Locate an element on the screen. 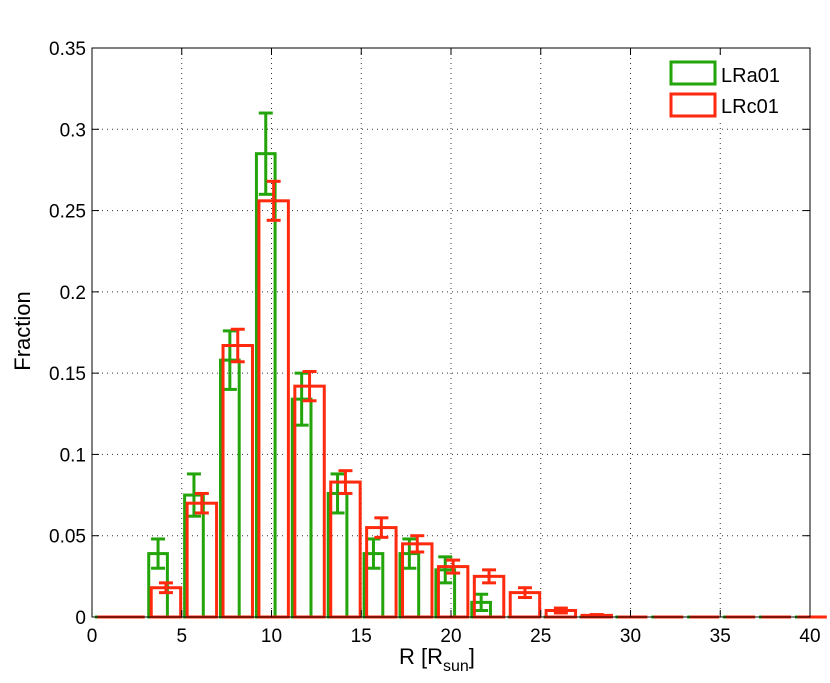 This screenshot has width=830, height=683. legend-box is located at coordinates (735, 89).